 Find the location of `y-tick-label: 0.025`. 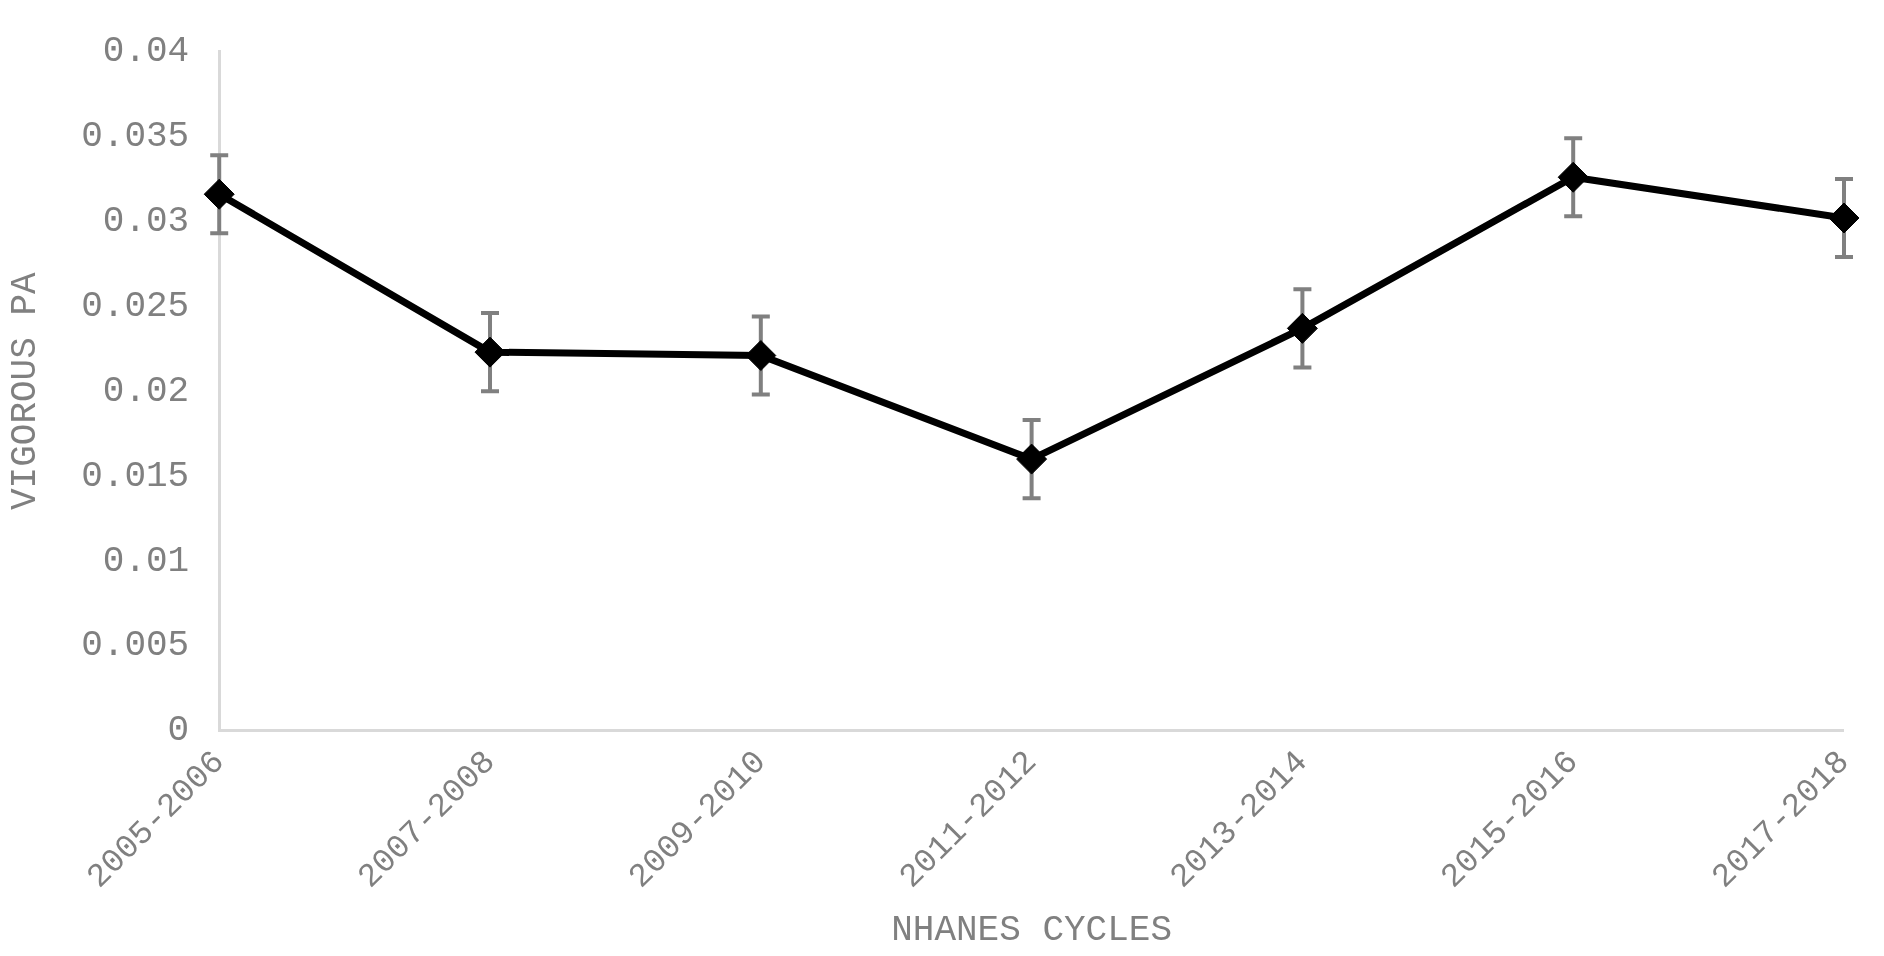

y-tick-label: 0.025 is located at coordinates (135, 306).